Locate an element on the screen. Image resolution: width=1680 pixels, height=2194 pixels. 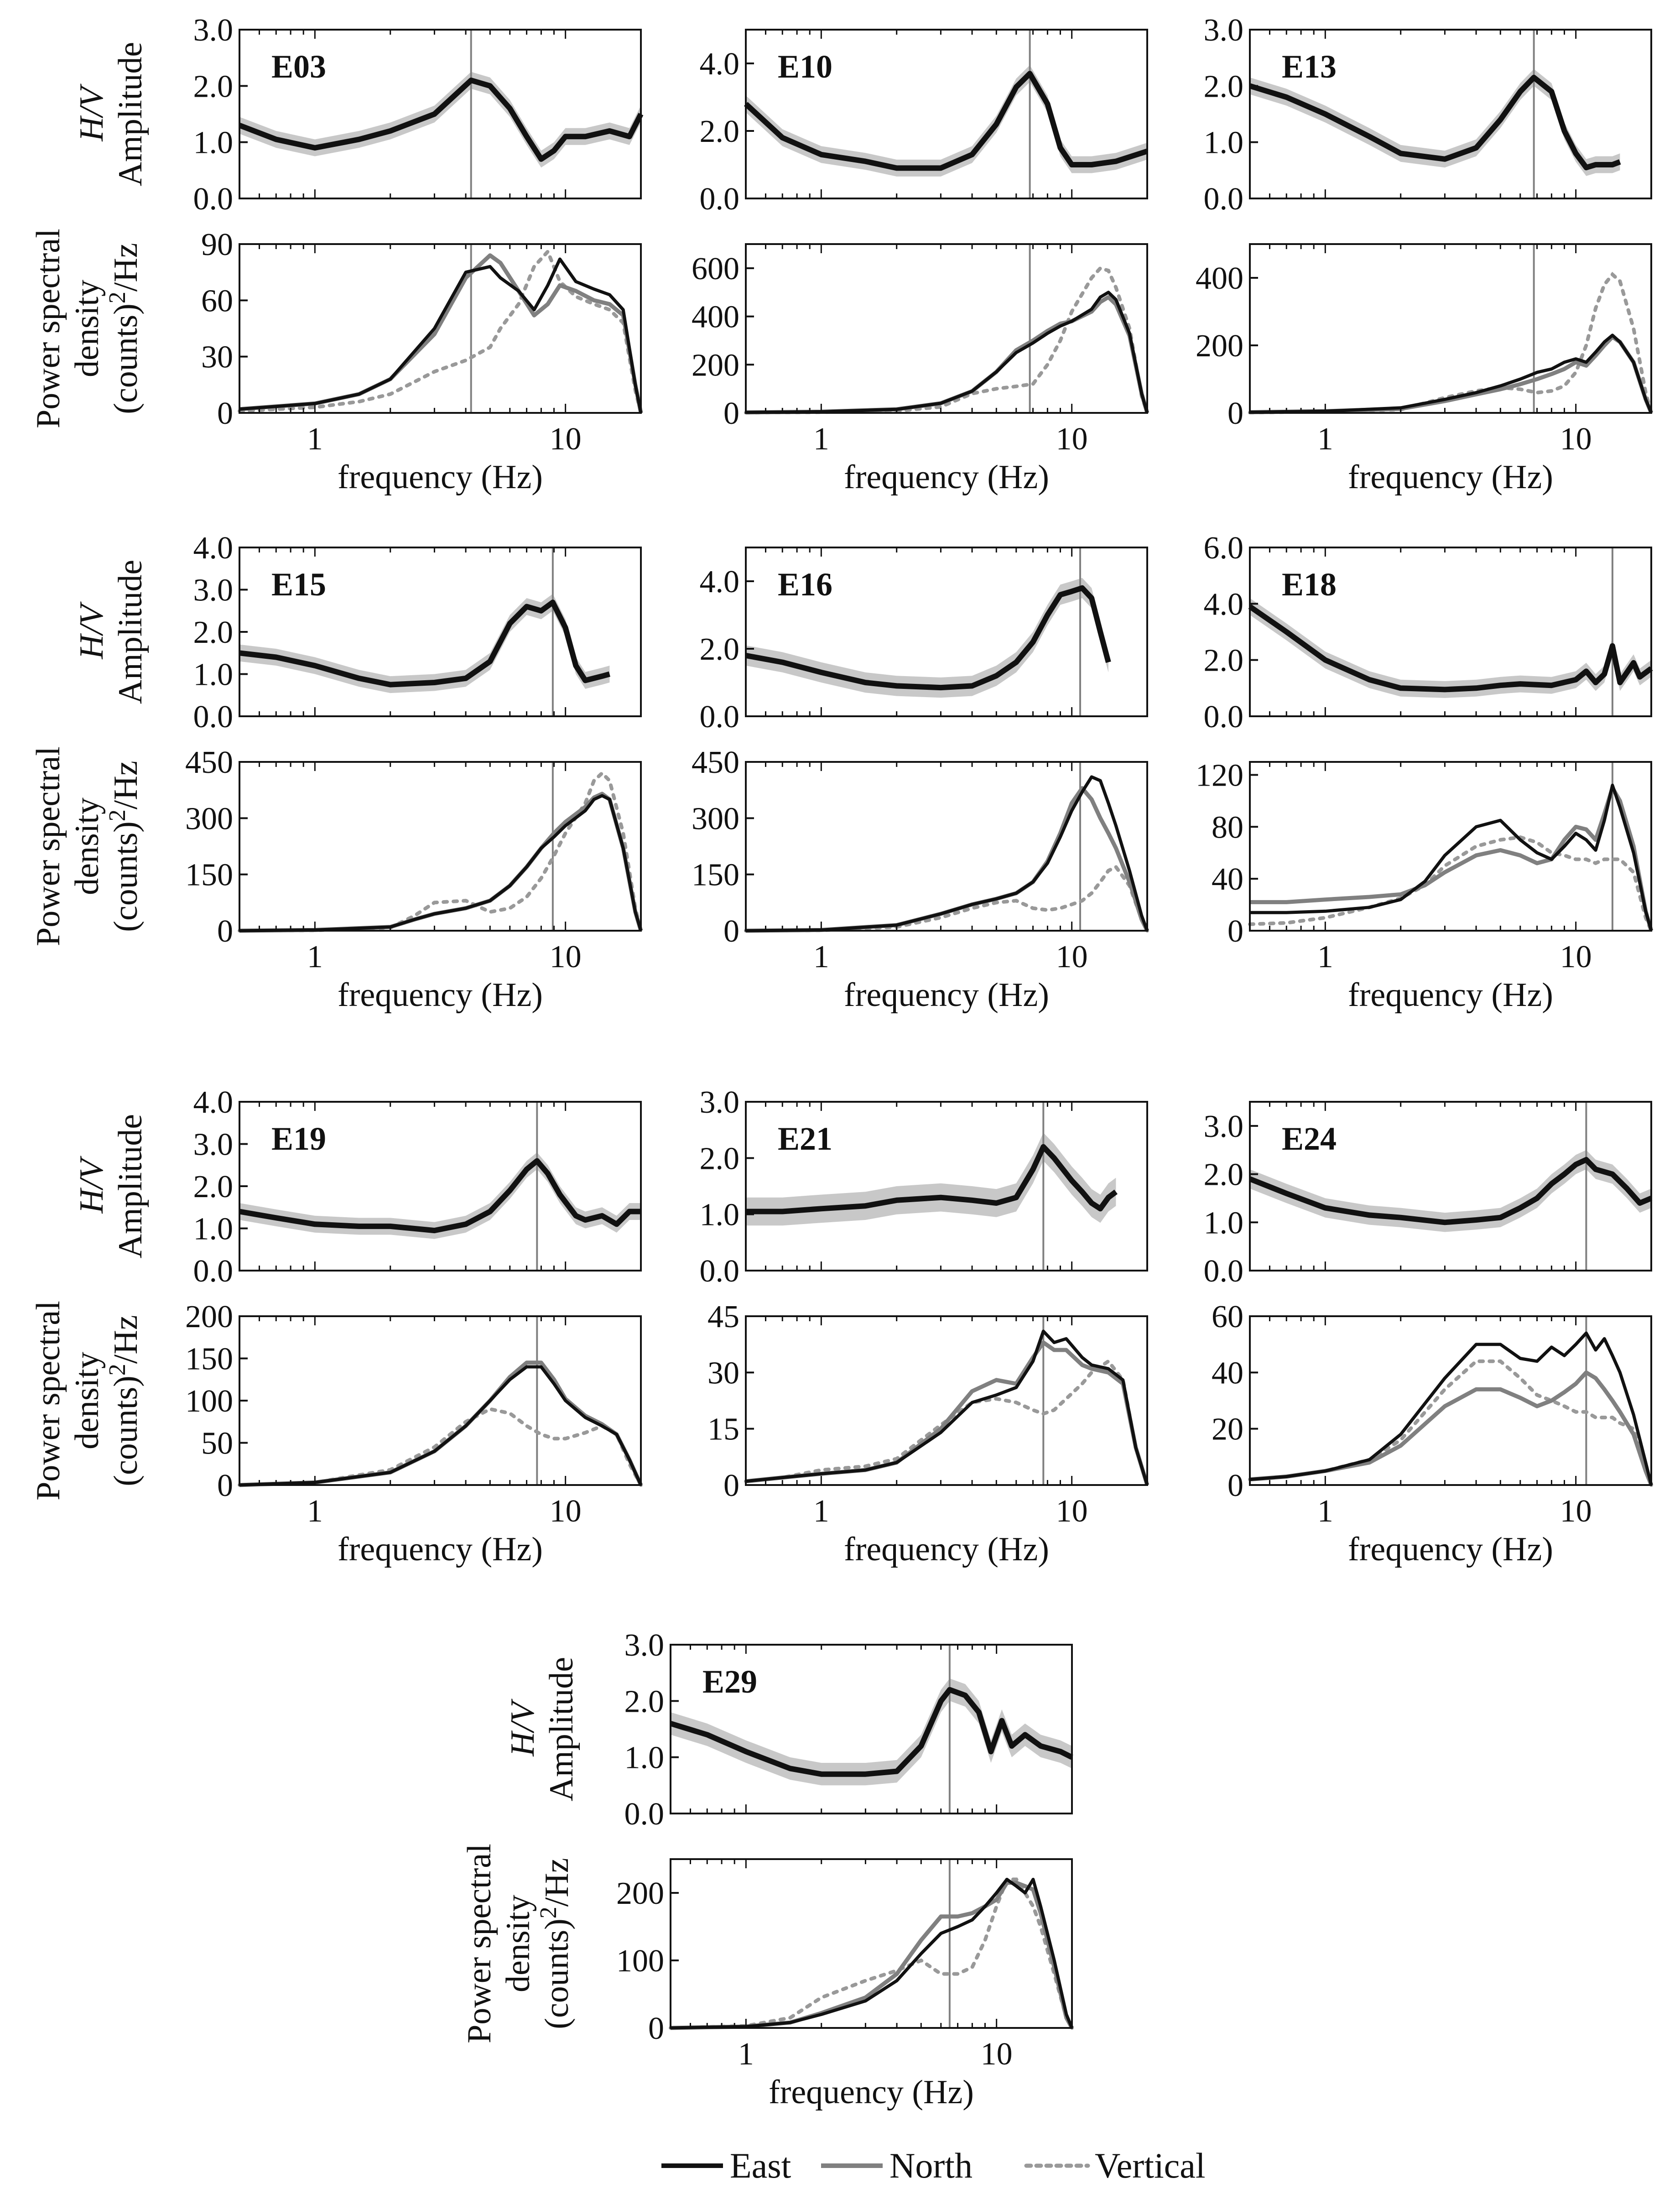
hv-ylabel-hv: H/V is located at coordinates (522, 1728).